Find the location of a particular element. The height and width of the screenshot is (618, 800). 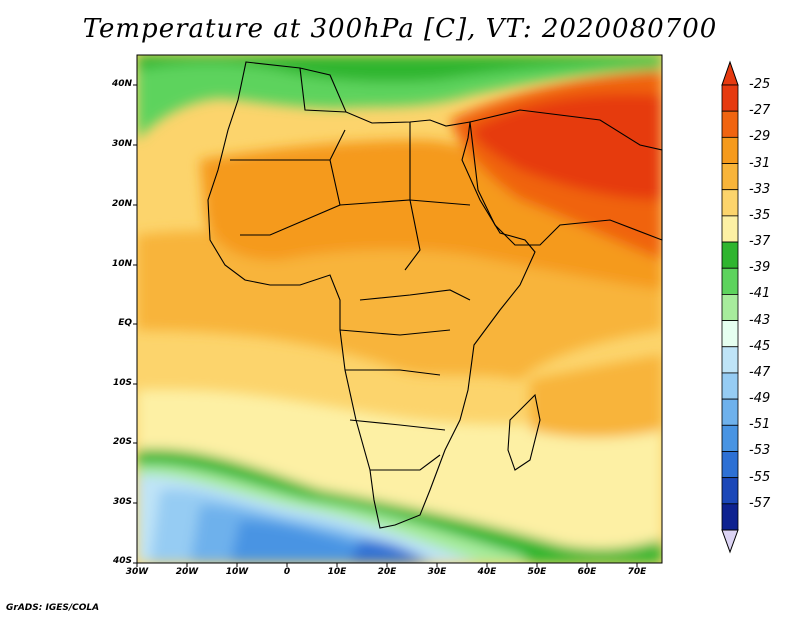

lon-label-10w: 10W is located at coordinates (237, 572).